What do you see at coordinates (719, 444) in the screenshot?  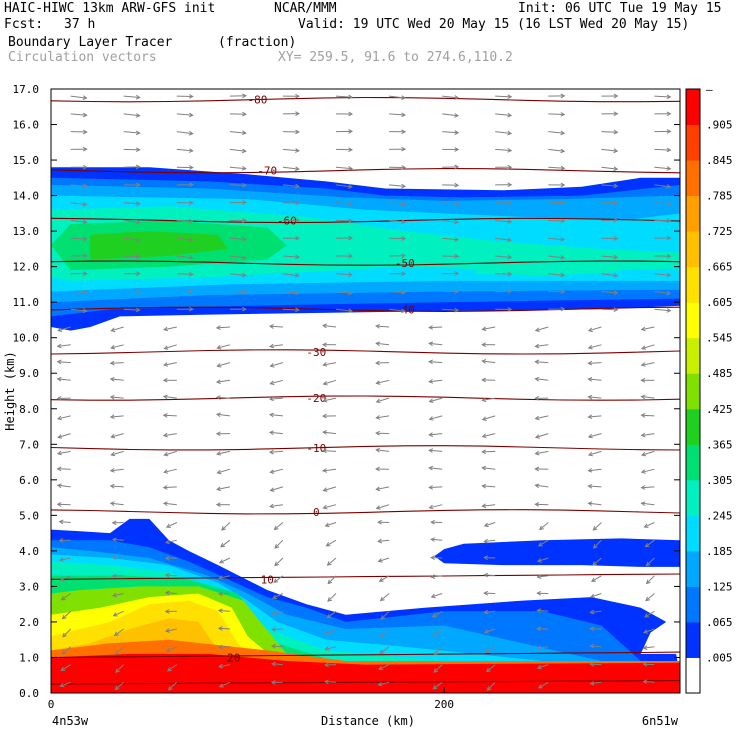 I see `colorbar-label: .365` at bounding box center [719, 444].